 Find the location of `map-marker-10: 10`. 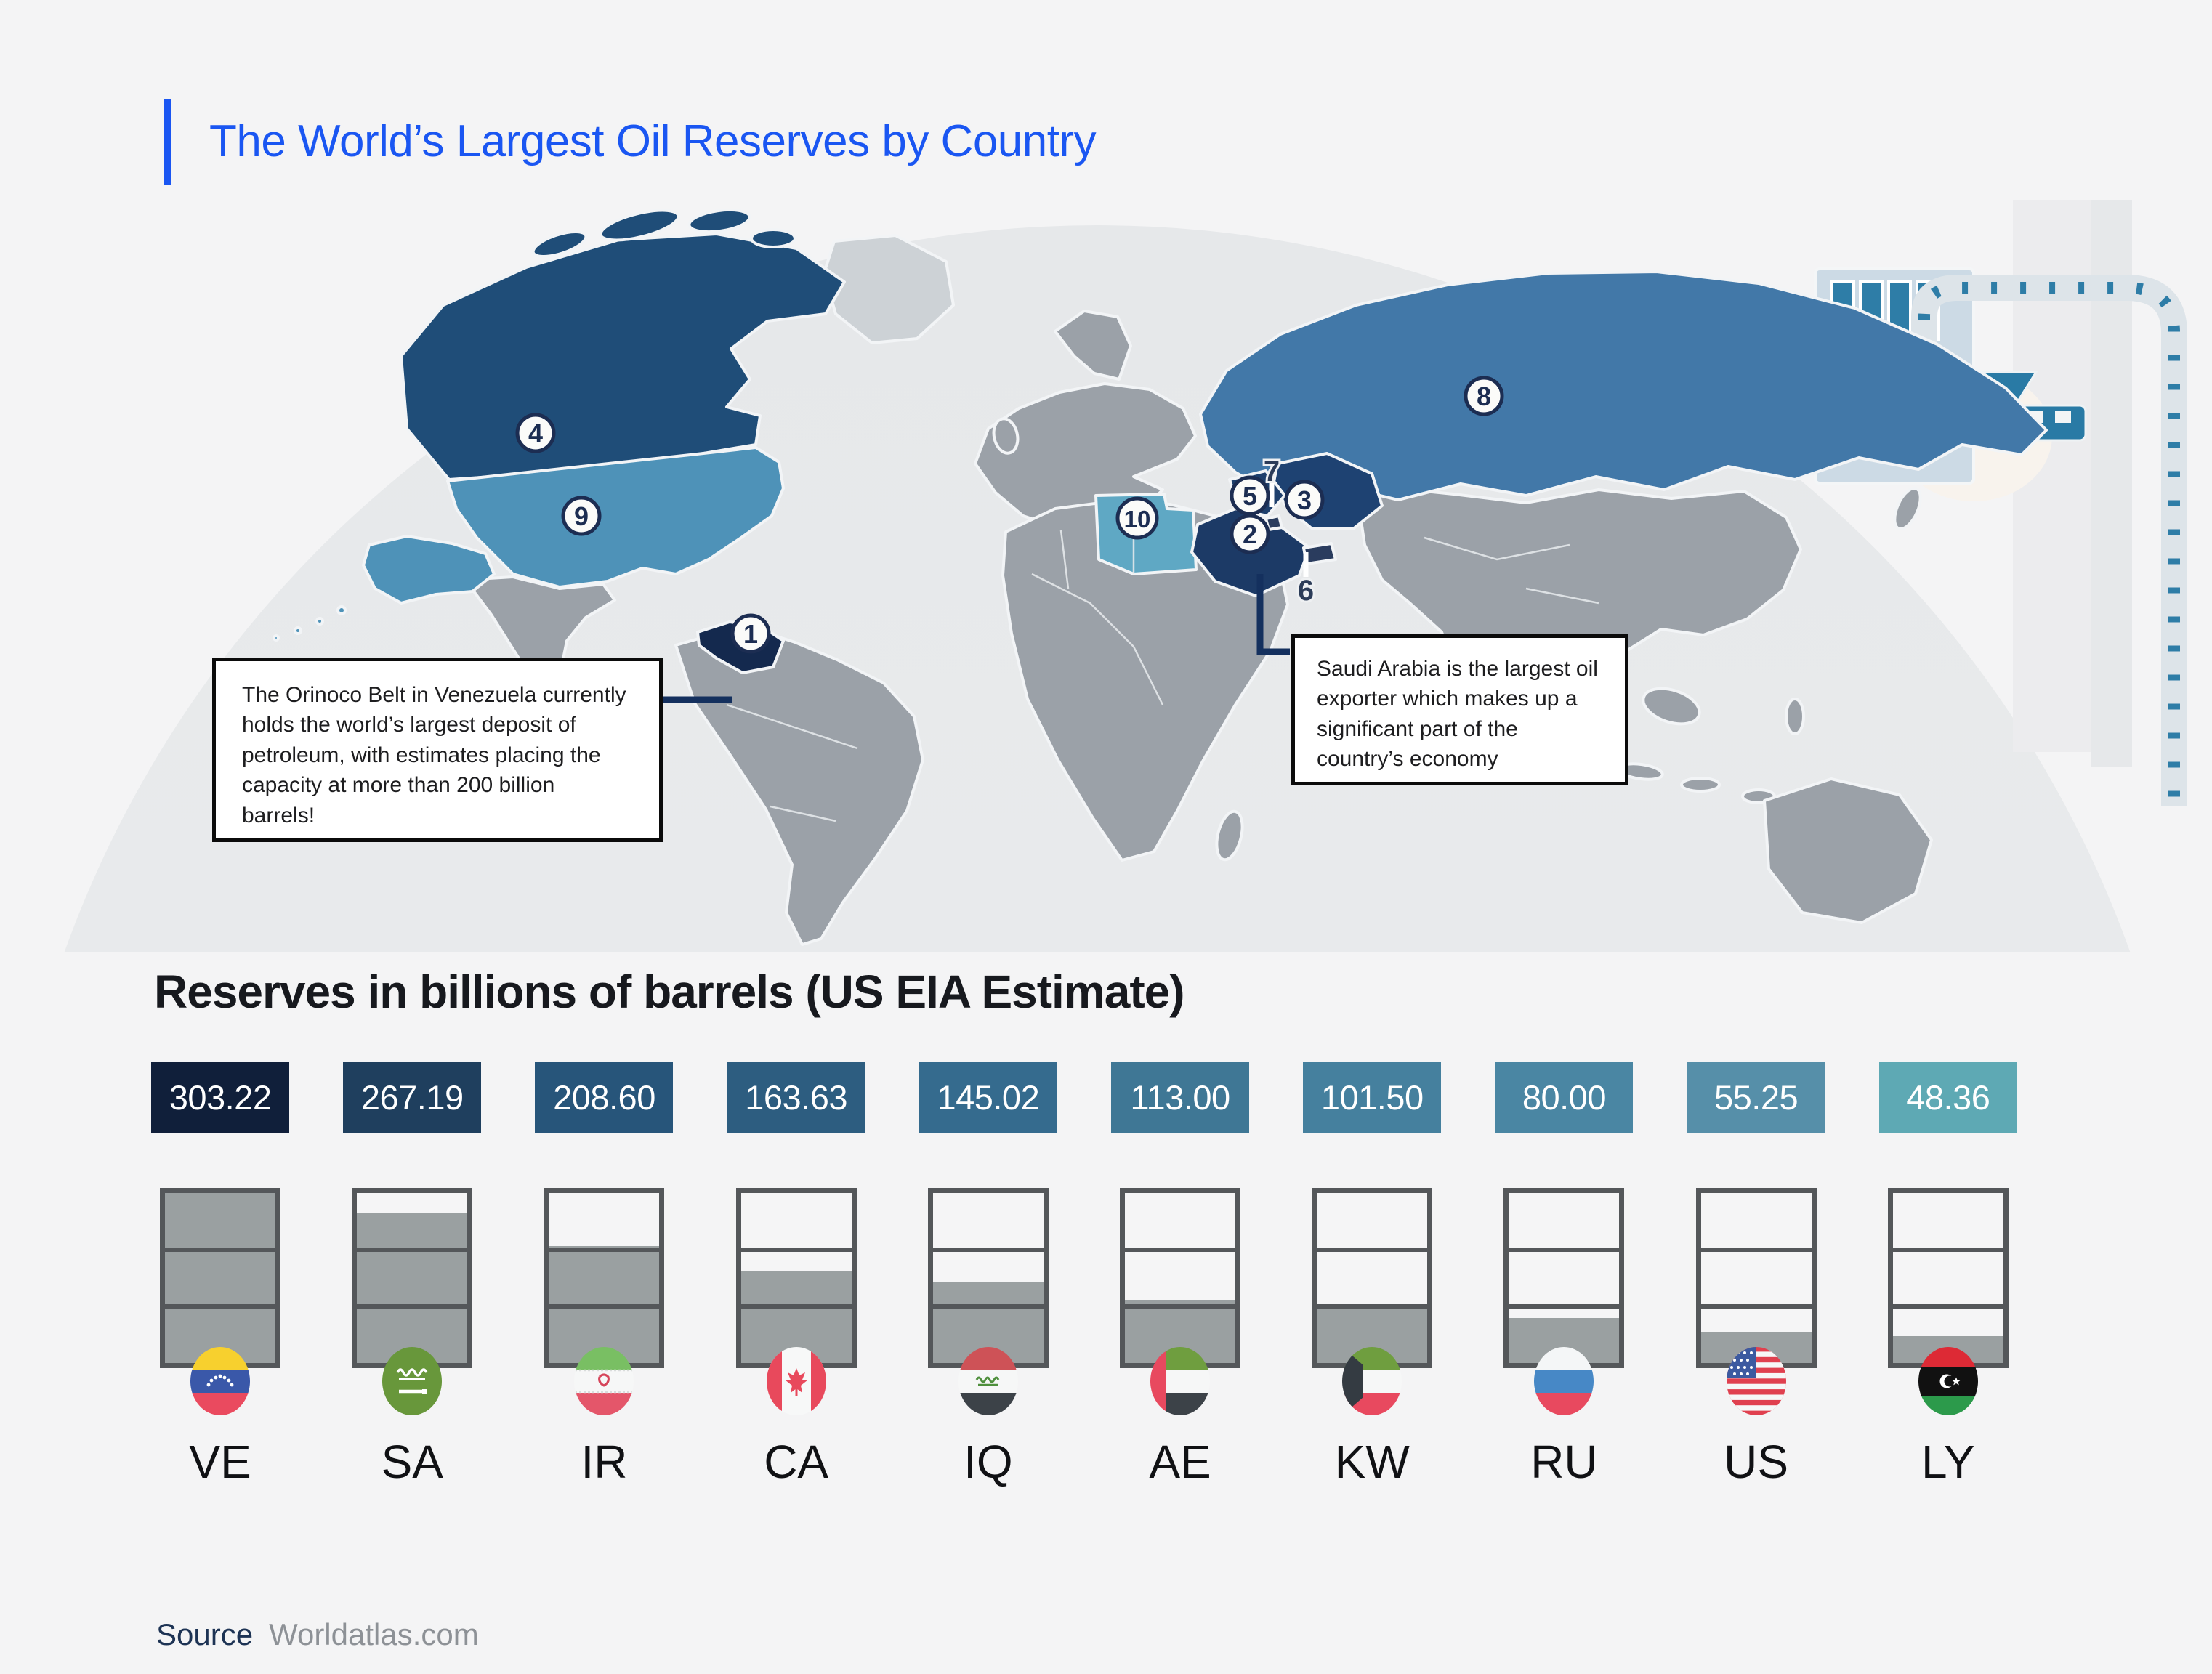

map-marker-10: 10 is located at coordinates (1137, 518).